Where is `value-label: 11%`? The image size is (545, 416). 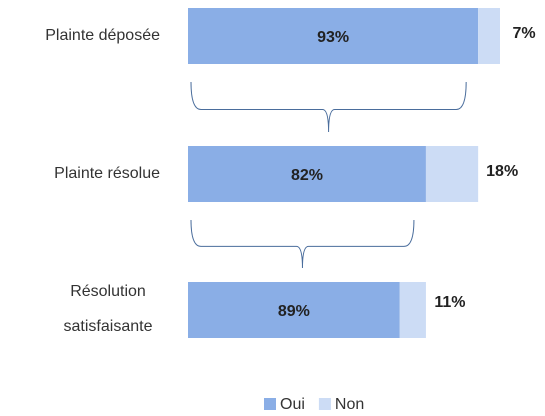 value-label: 11% is located at coordinates (449, 302).